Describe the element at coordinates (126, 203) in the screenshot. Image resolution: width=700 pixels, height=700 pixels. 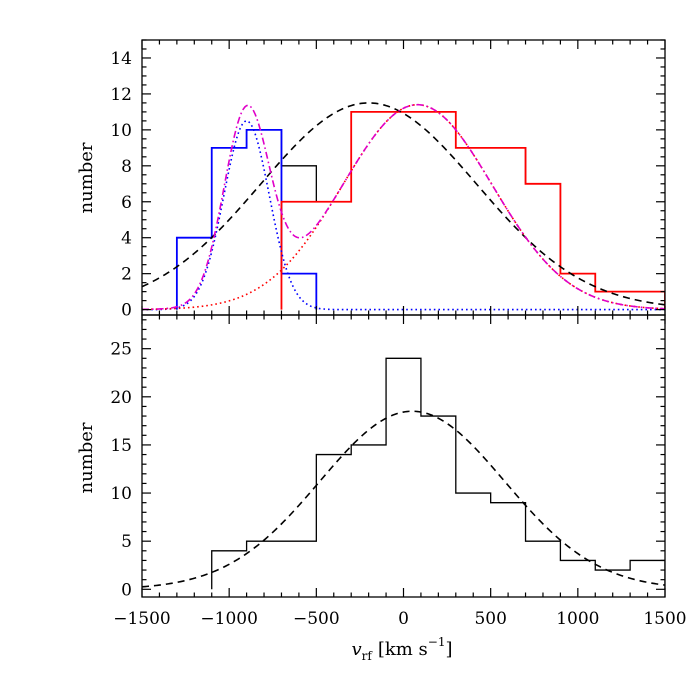
I see `top-y-tick-label: 6` at that location.